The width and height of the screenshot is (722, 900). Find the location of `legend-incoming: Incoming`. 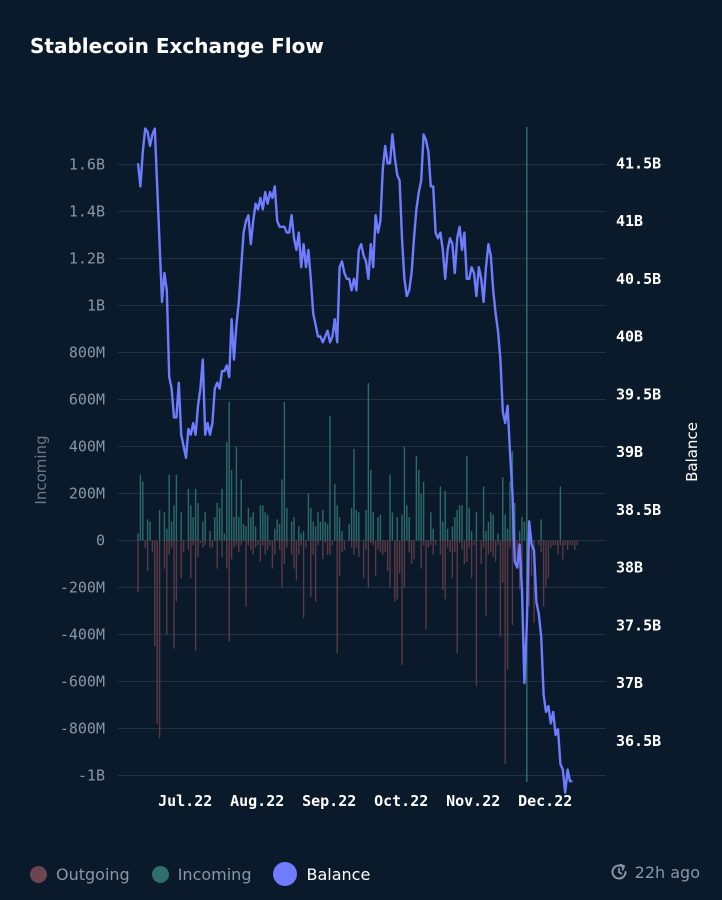

legend-incoming: Incoming is located at coordinates (201, 874).